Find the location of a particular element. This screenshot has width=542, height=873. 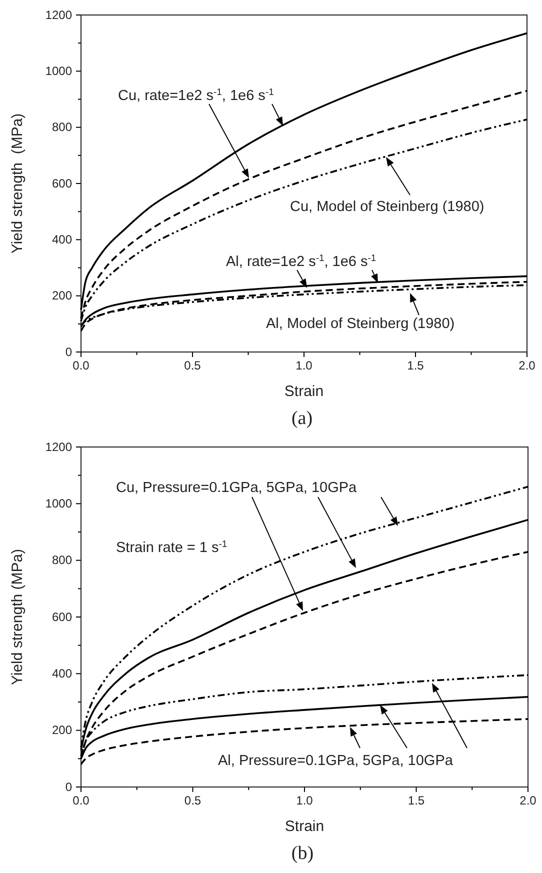

annotation: Cu, Pressure=0.1GPa, 5GPa, 10GPa is located at coordinates (237, 488).